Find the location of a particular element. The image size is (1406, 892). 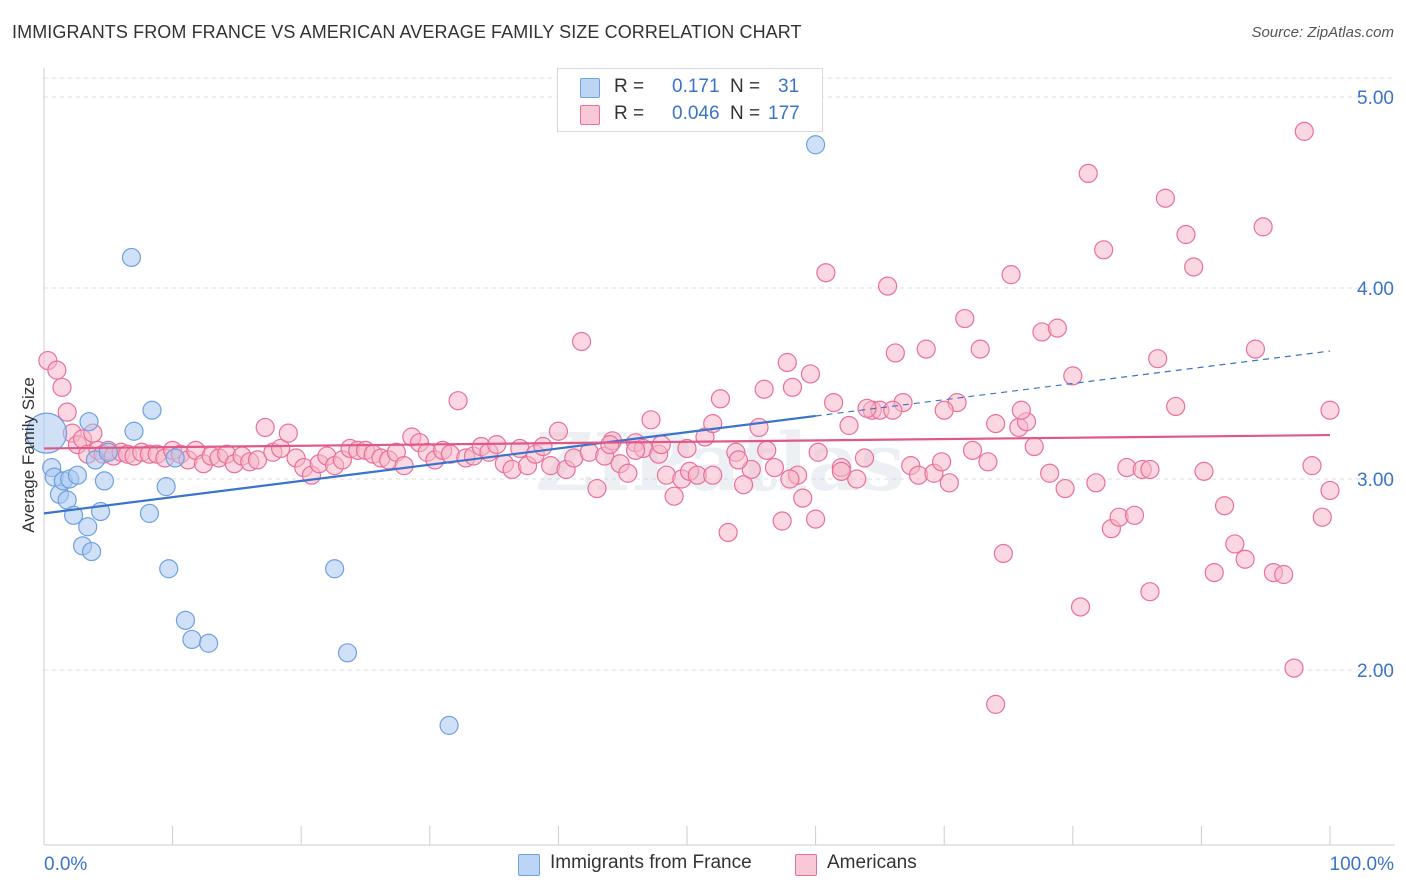

americans-trend-line is located at coordinates (687, 441).